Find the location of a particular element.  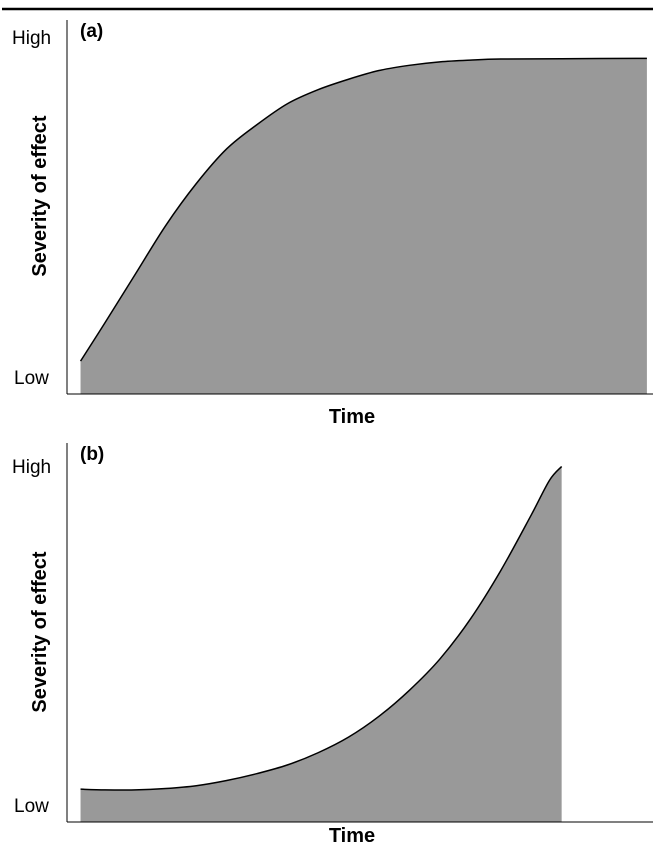

panel-a-y-axis-label: Severity of effect is located at coordinates (40, 196).